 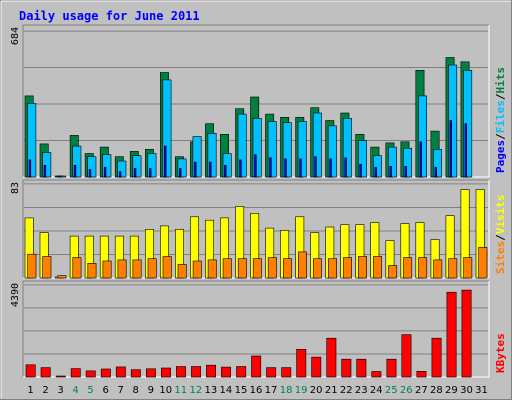 What do you see at coordinates (151, 390) in the screenshot?
I see `x-tick-label-day-9: 9` at bounding box center [151, 390].